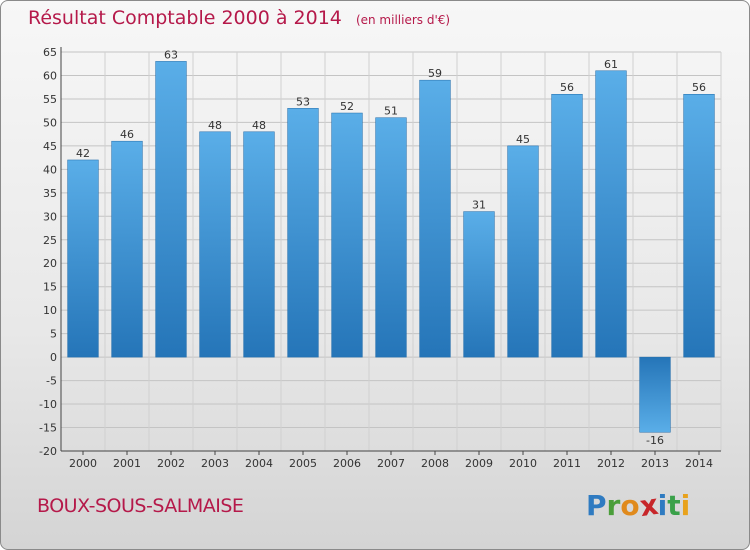 This screenshot has height=550, width=750. Describe the element at coordinates (185, 18) in the screenshot. I see `chart-title-text: Résultat Comptable 2000 à 2014` at that location.